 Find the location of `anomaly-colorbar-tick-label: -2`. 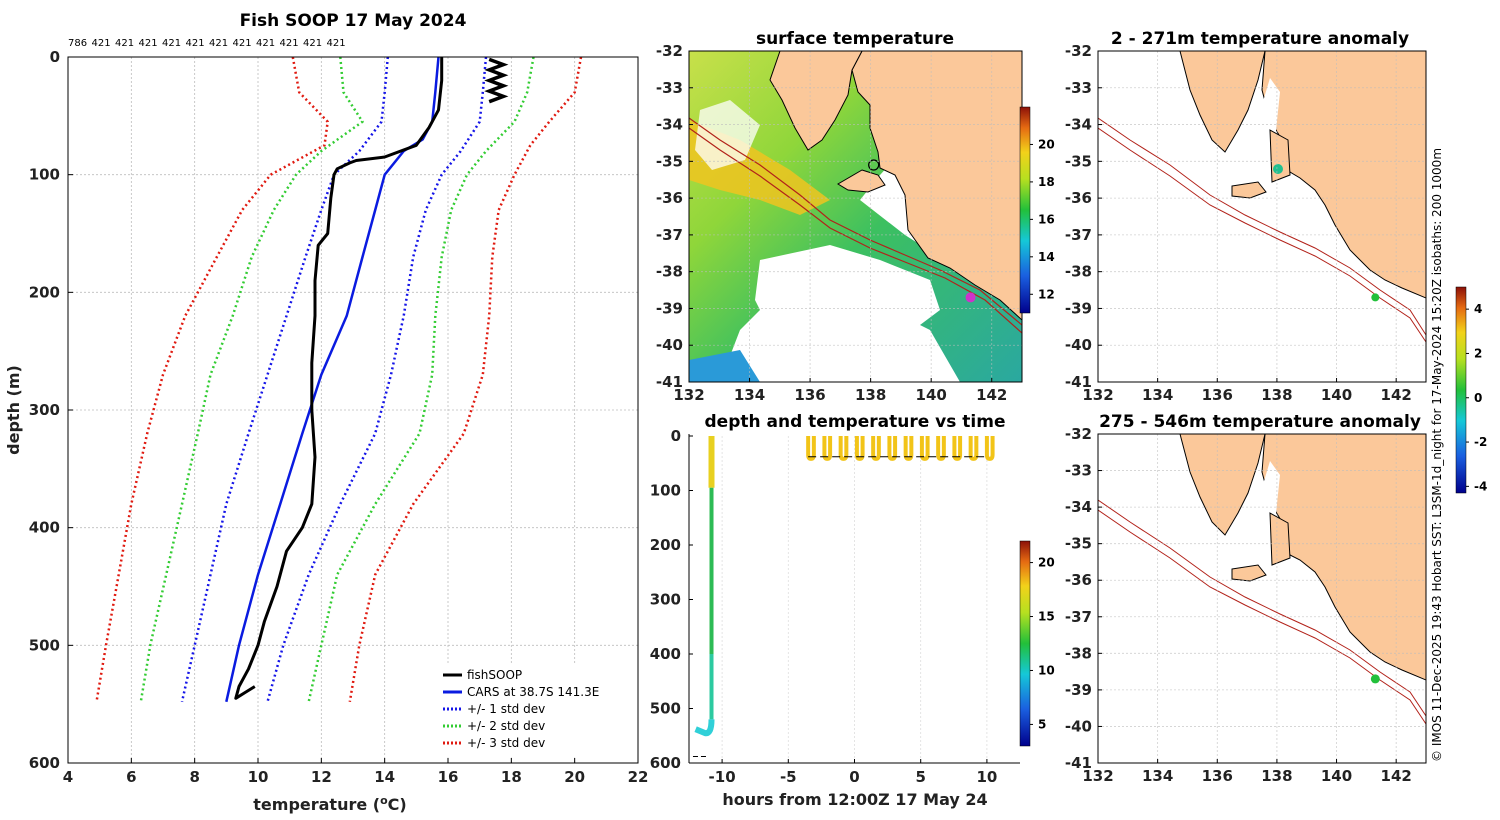

anomaly-colorbar-tick-label: -2 is located at coordinates (1480, 442).